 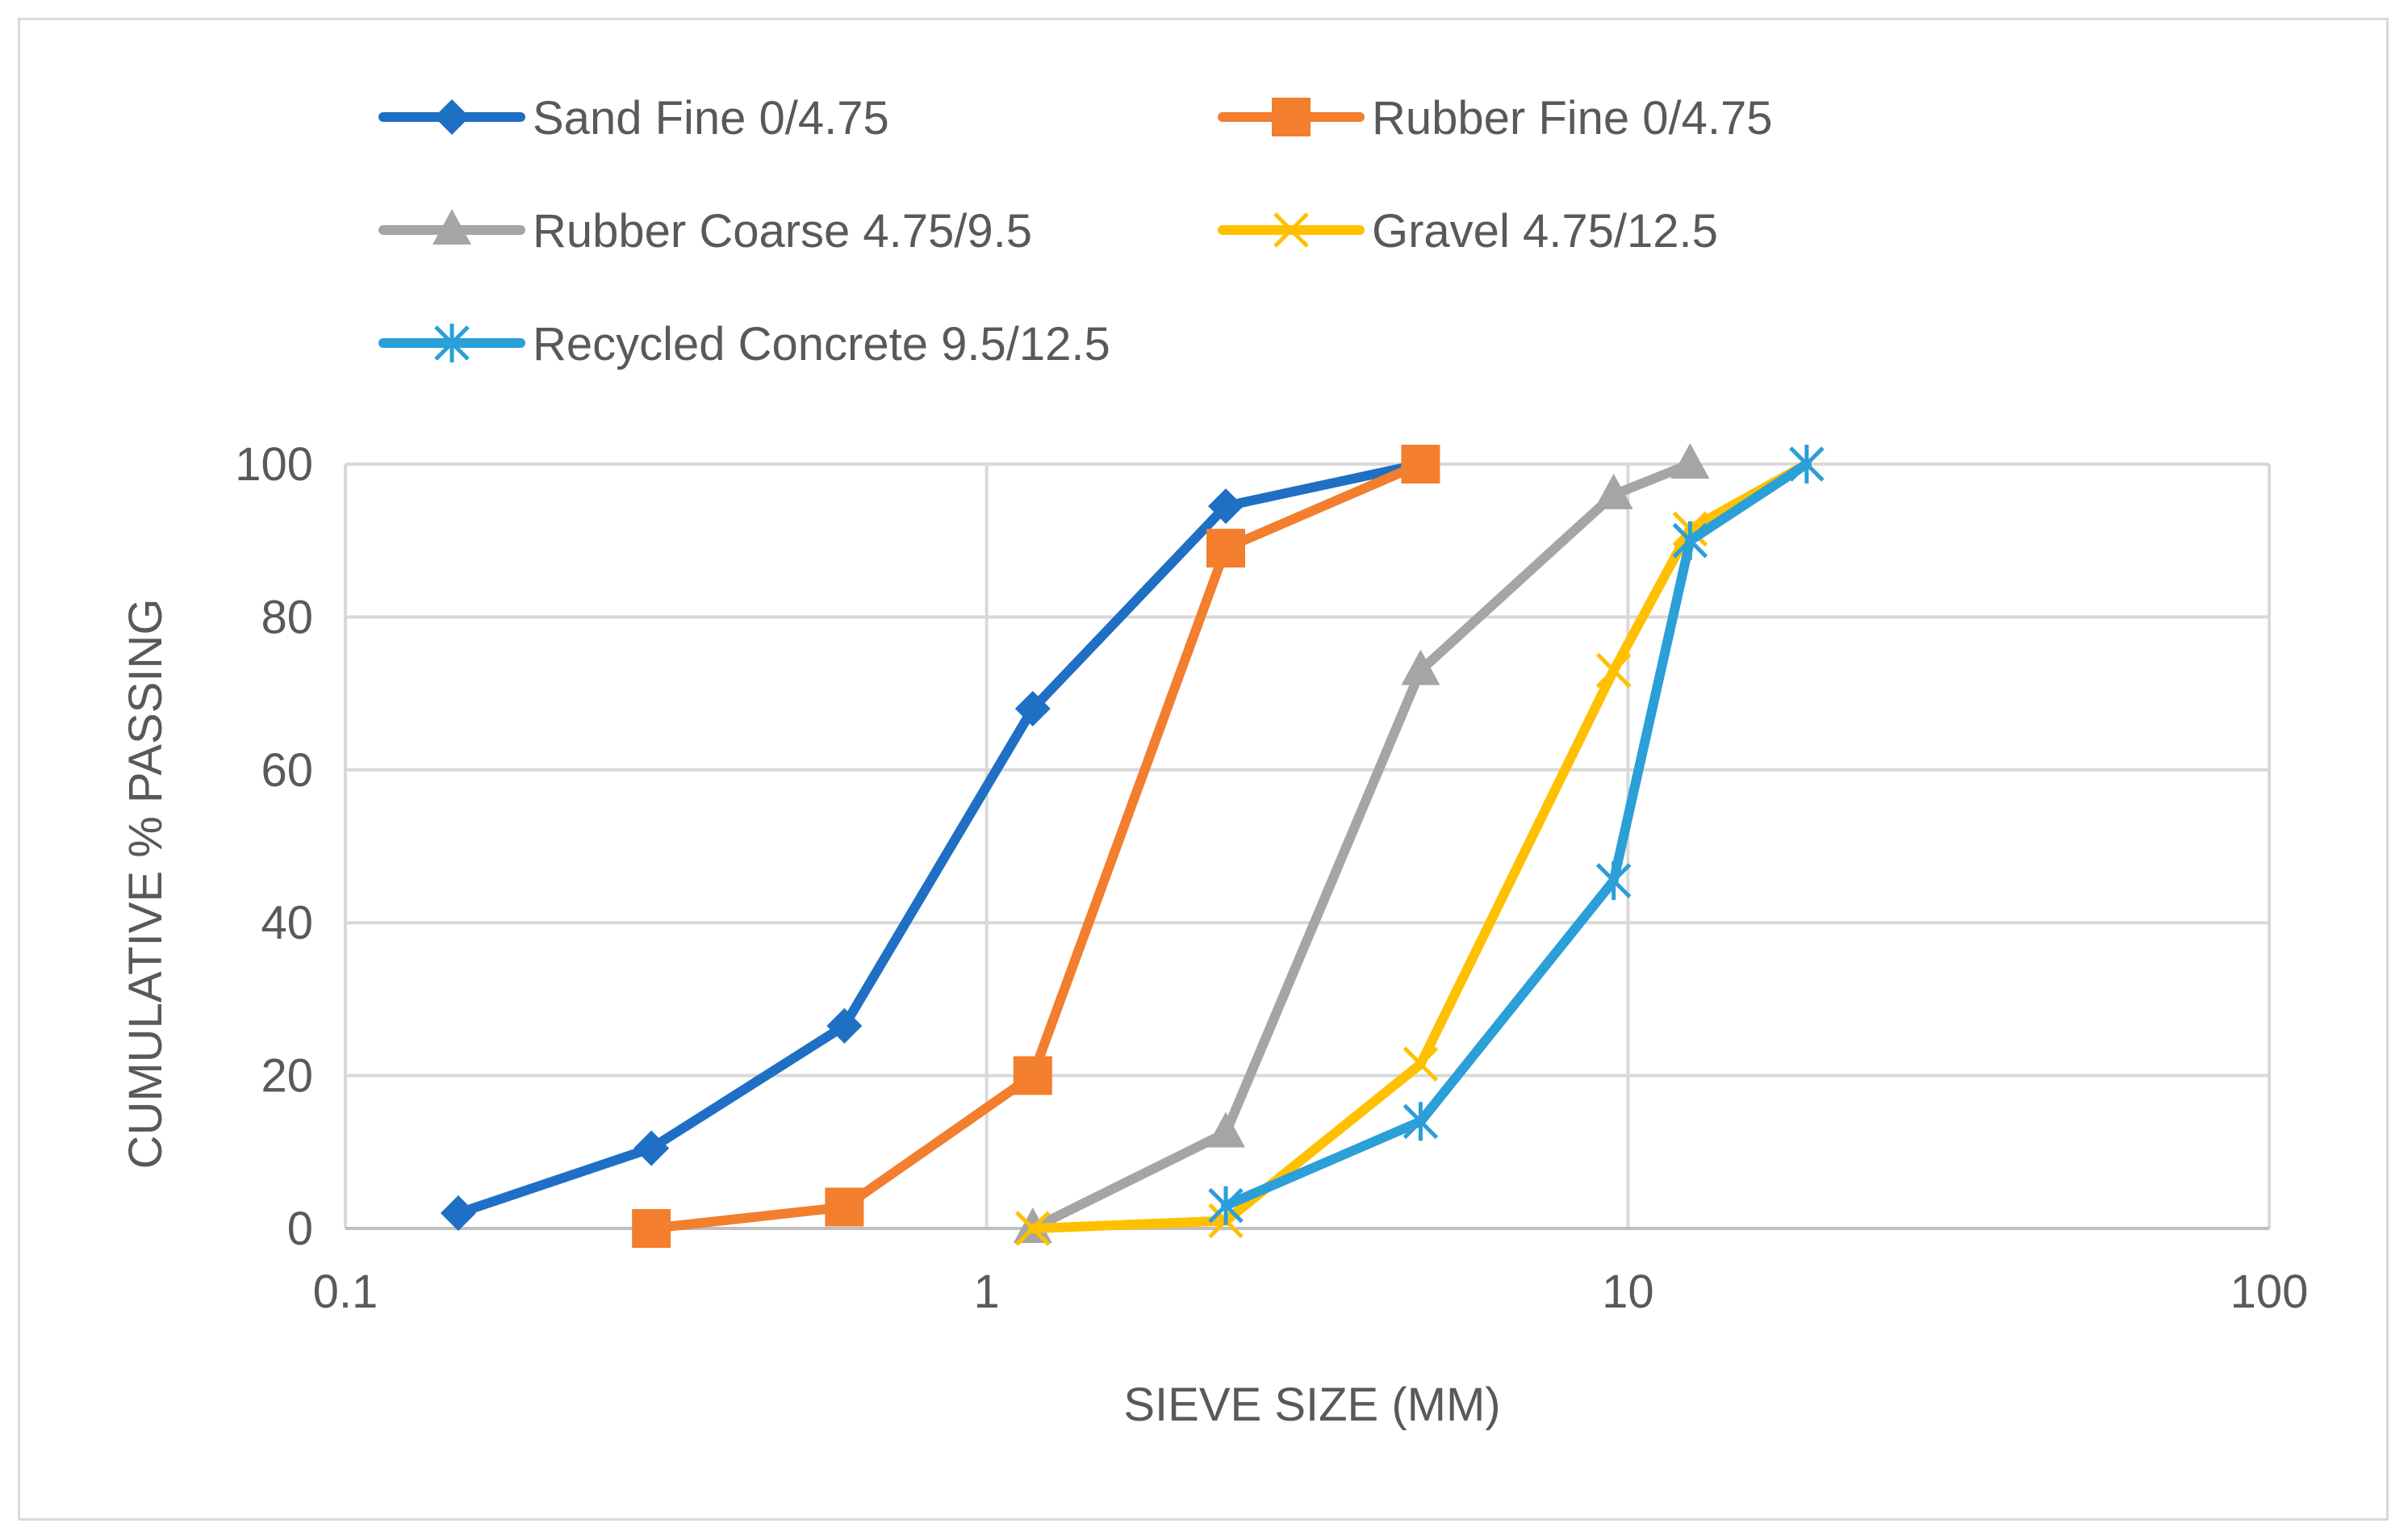 What do you see at coordinates (300, 1229) in the screenshot?
I see `y-tick-label: 0` at bounding box center [300, 1229].